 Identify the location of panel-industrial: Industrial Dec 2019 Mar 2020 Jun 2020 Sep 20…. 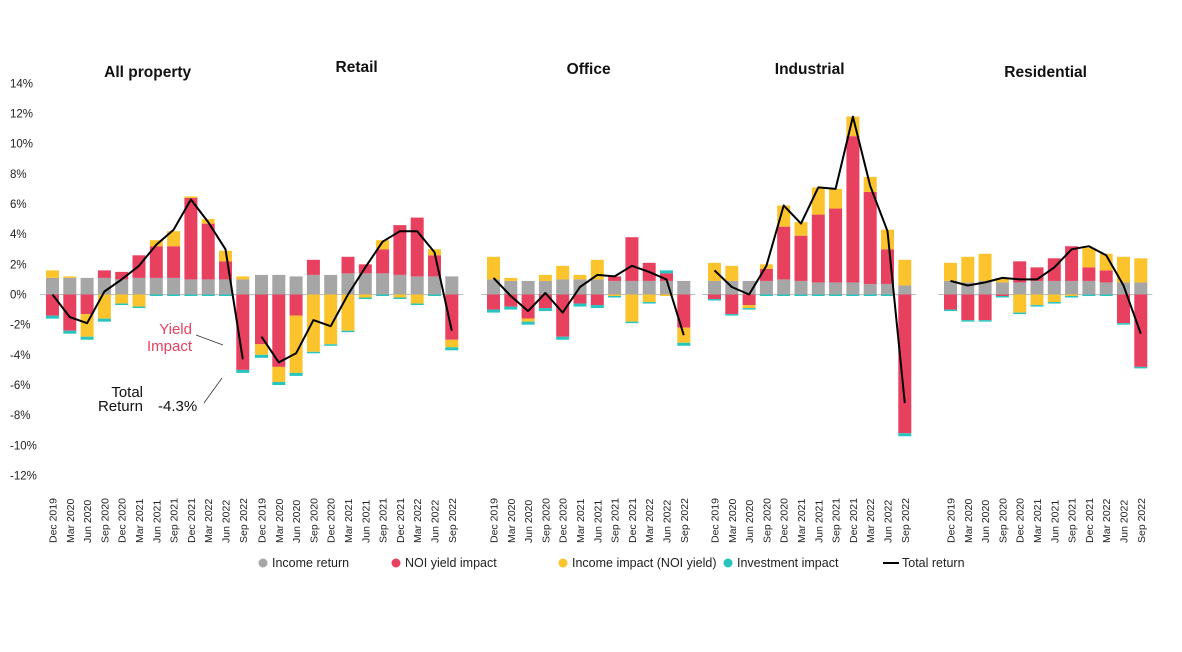
(809, 302).